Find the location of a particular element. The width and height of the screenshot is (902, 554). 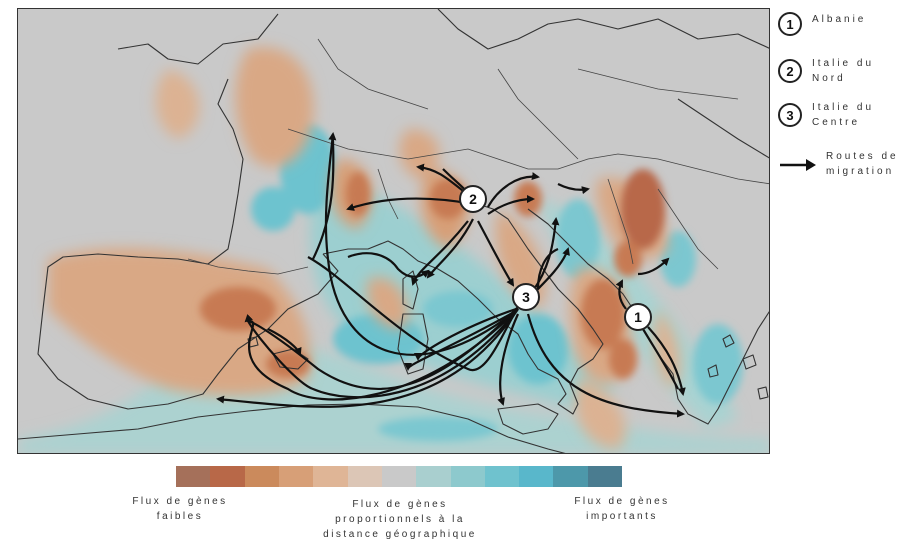

legend-item-albanie: 1 Albanie is located at coordinates (837, 24).